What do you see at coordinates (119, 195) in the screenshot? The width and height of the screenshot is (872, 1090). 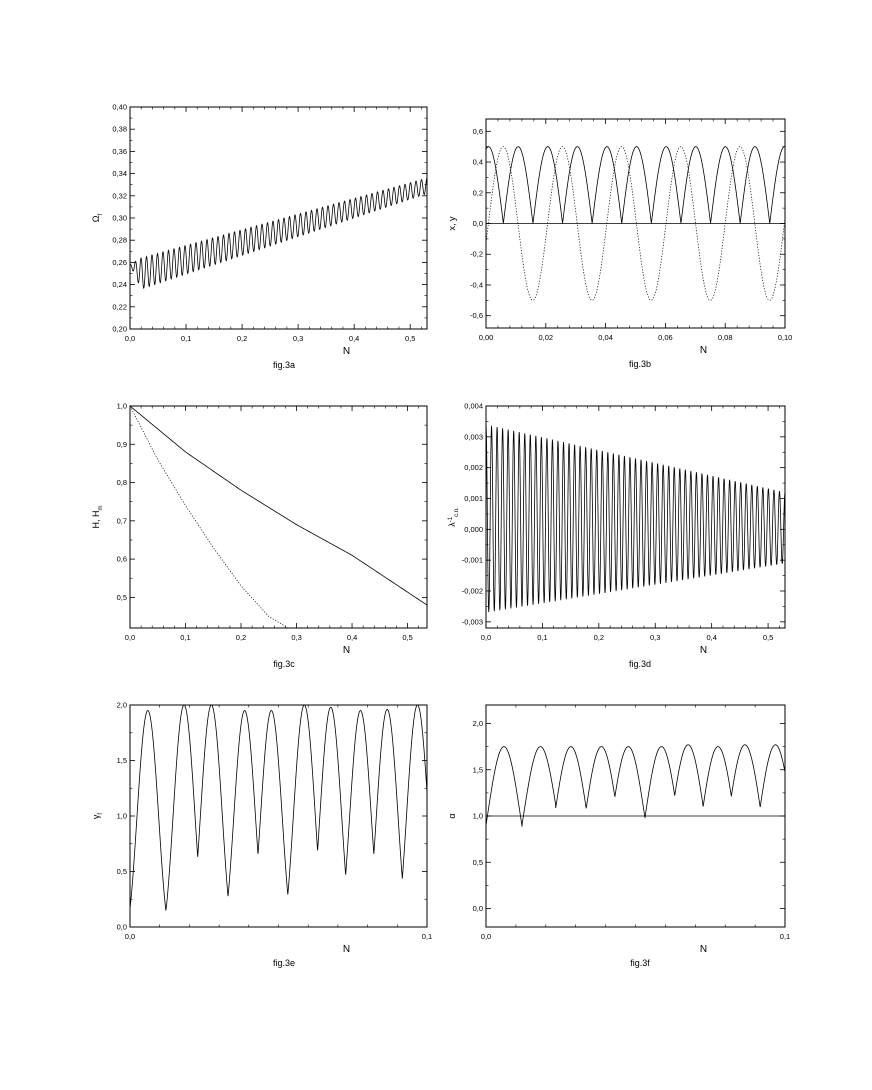 I see `y-tick-label: 0,32` at bounding box center [119, 195].